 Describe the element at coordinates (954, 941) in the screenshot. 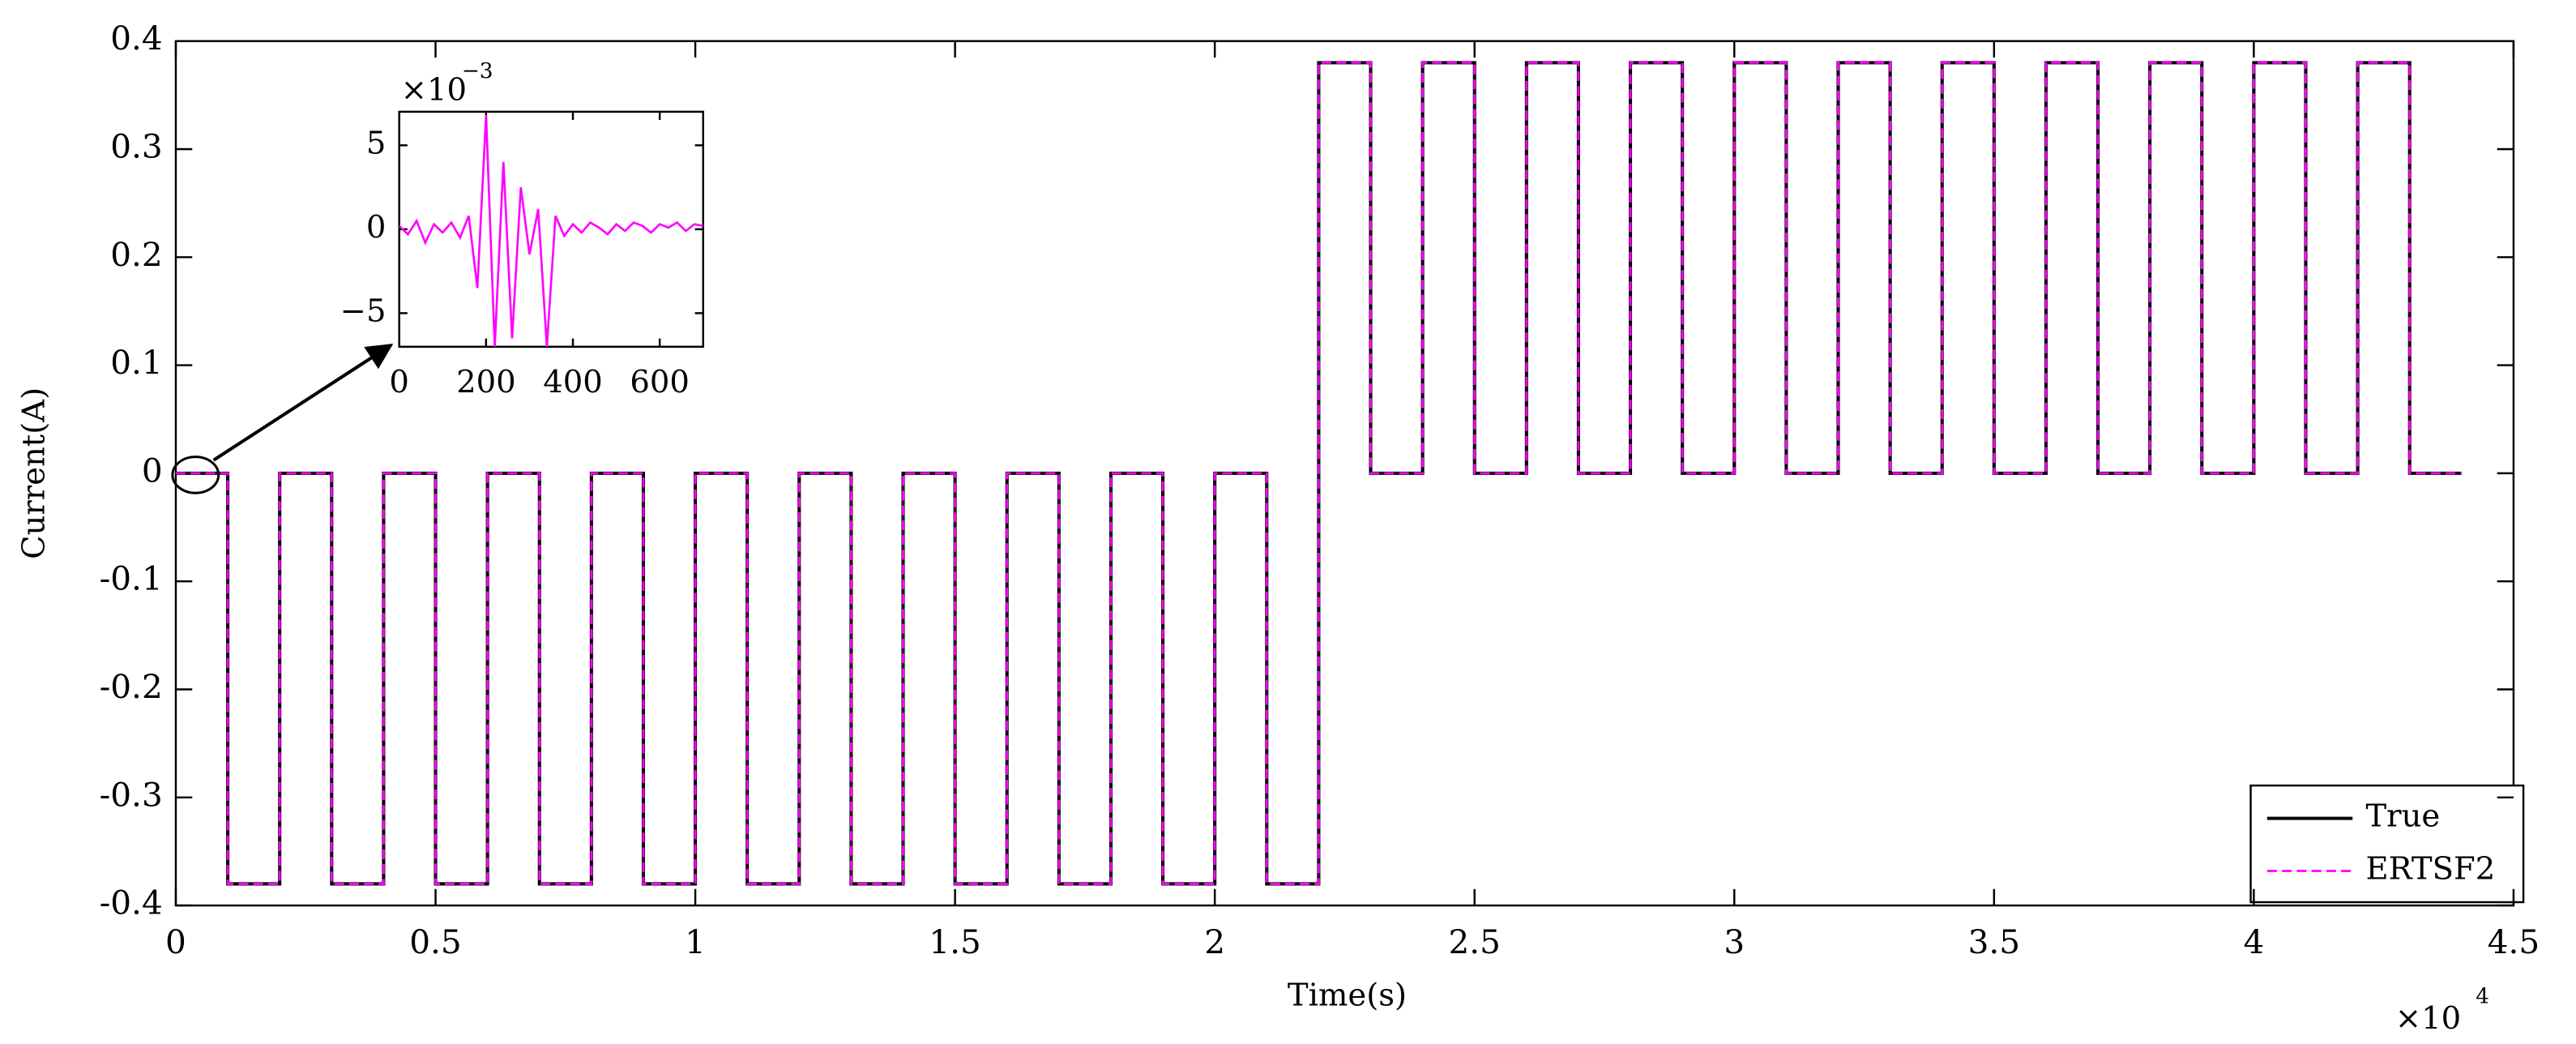

I see `x-tick-label: 1.5` at that location.